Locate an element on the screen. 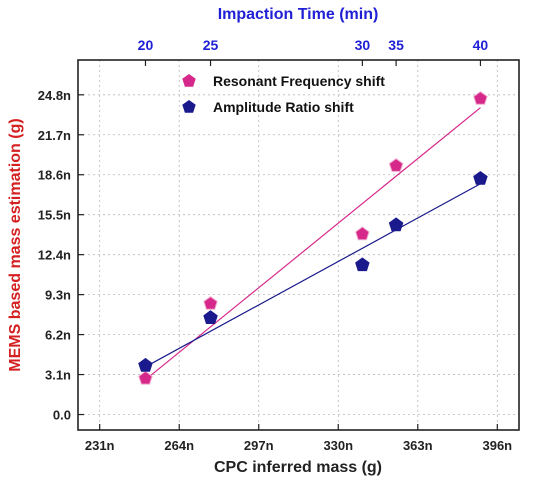 The width and height of the screenshot is (550, 480). x-tick-label: 297n is located at coordinates (259, 445).